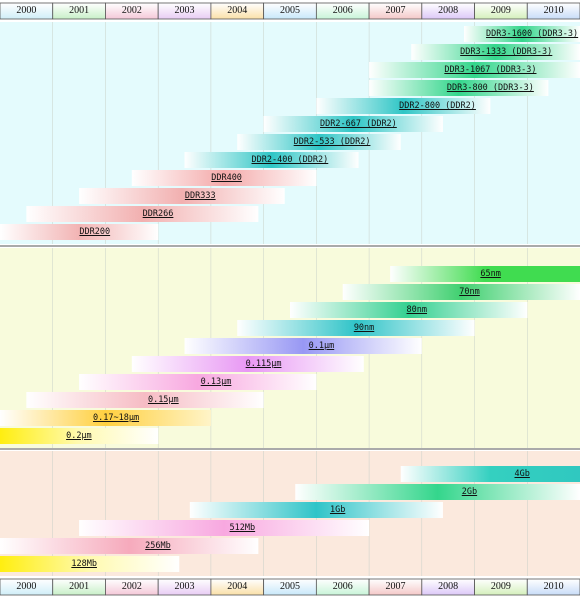 Image resolution: width=580 pixels, height=598 pixels. Describe the element at coordinates (79, 586) in the screenshot. I see `year-footer-label-2001: 2001` at that location.